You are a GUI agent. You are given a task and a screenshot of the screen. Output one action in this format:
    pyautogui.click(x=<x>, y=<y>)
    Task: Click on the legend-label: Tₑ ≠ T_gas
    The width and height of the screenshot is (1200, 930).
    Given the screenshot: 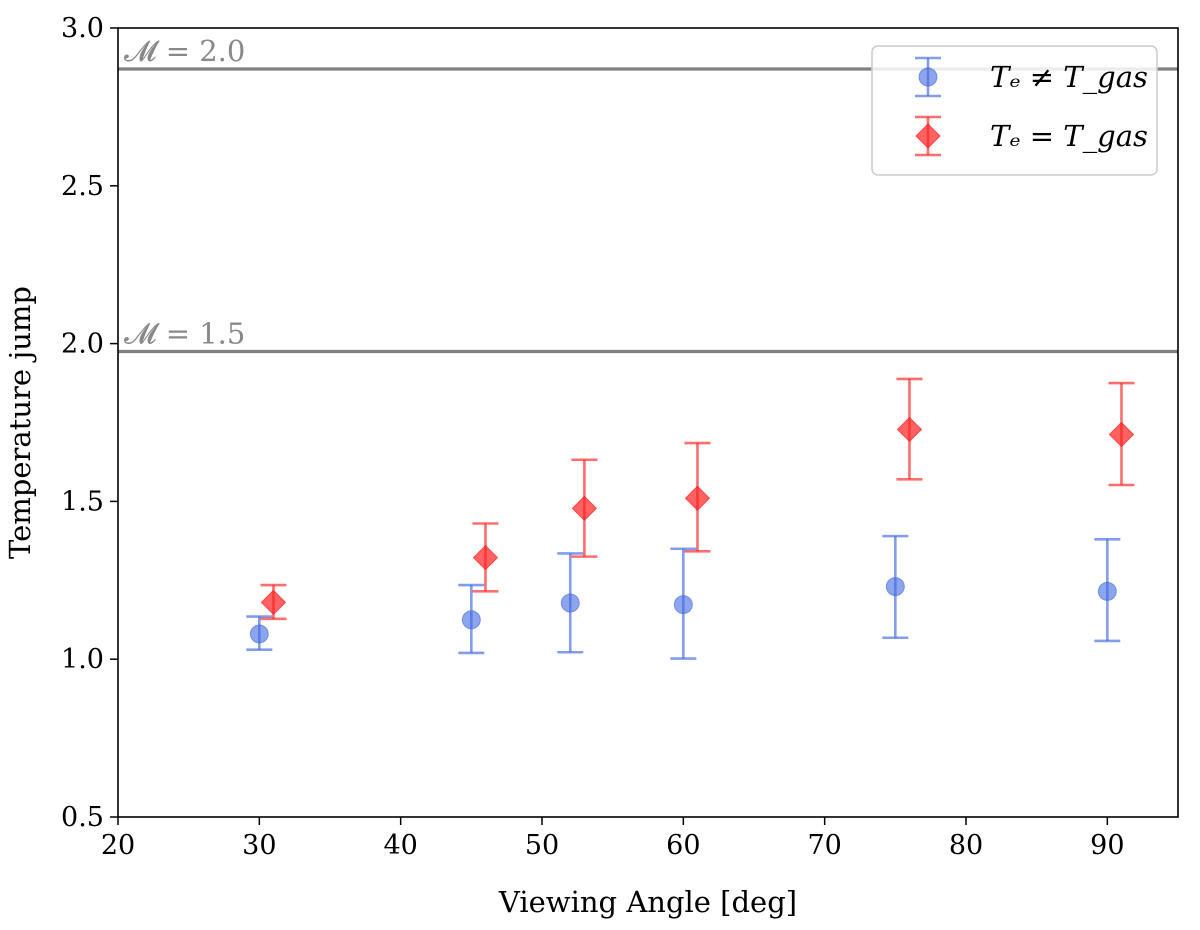 What is the action you would take?
    pyautogui.click(x=1069, y=77)
    